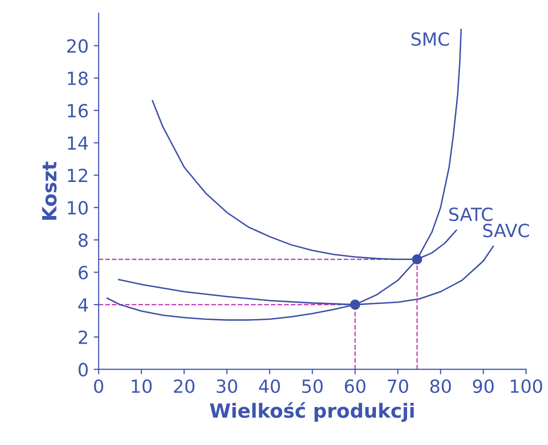  What do you see at coordinates (77, 46) in the screenshot?
I see `y-tick-label: 20` at bounding box center [77, 46].